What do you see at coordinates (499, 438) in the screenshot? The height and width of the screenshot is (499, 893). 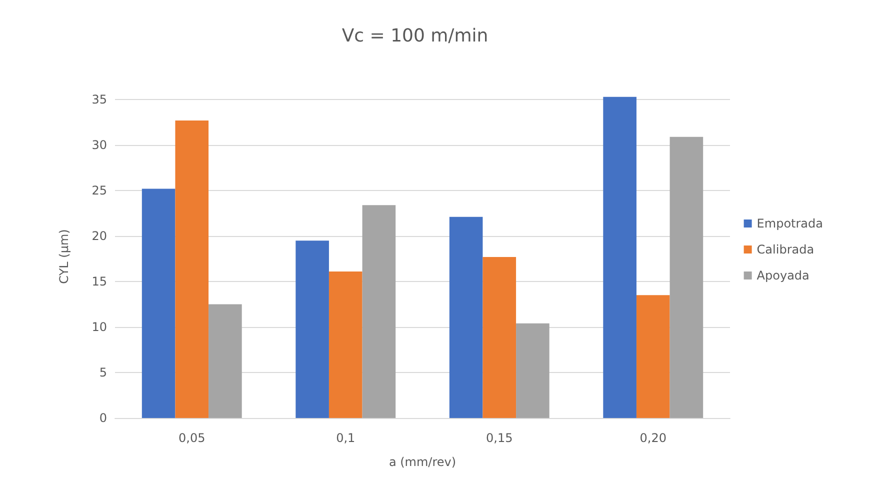 I see `x-tick-label: 0,15` at bounding box center [499, 438].